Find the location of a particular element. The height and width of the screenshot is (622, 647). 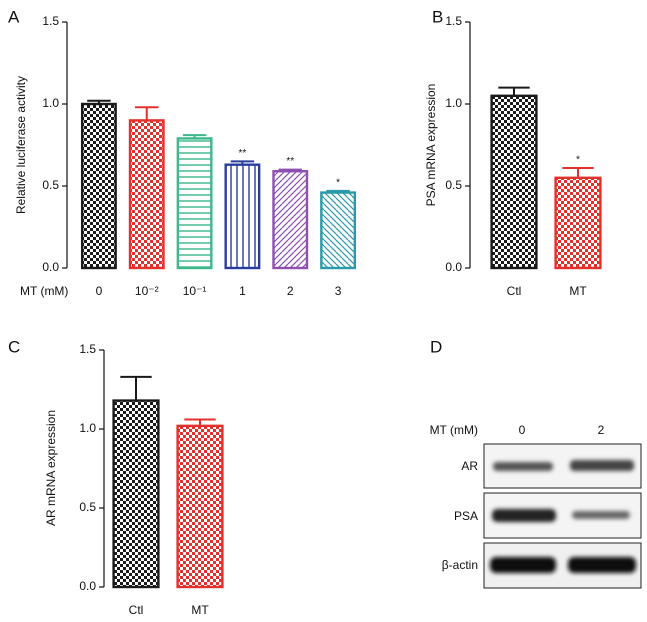

x-tick-label: 10⁻² is located at coordinates (147, 291).